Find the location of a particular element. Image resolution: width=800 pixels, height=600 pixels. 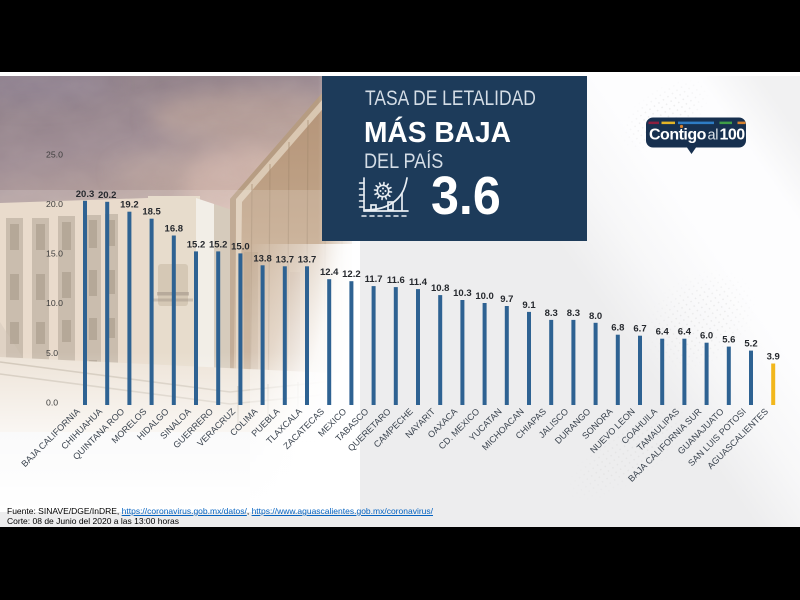

svg-text: 20.3 is located at coordinates (85, 194).